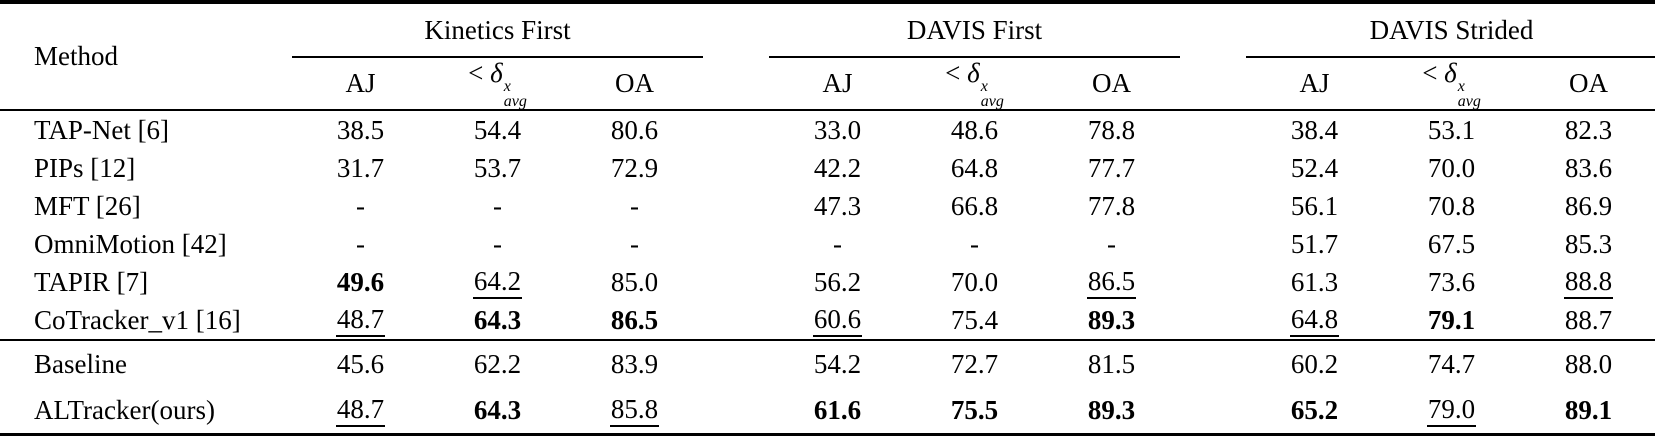 The image size is (1655, 436). I want to click on metric-cell: 33.0, so click(837, 129).